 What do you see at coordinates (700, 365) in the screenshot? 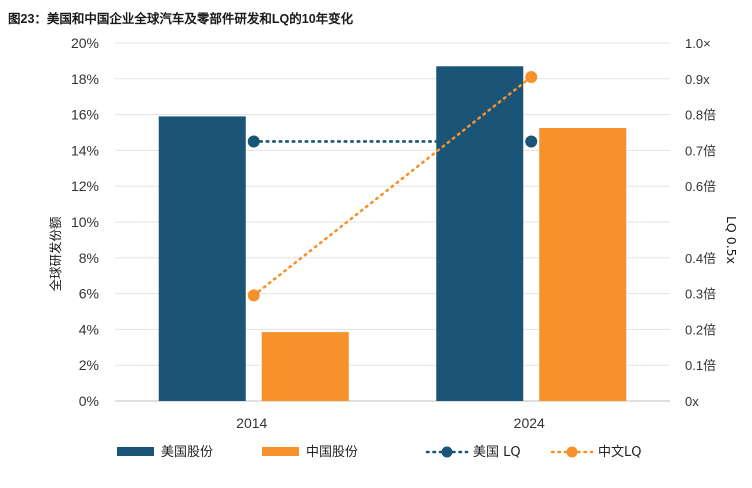
I see `y2-tick-label: 0.1倍` at bounding box center [700, 365].